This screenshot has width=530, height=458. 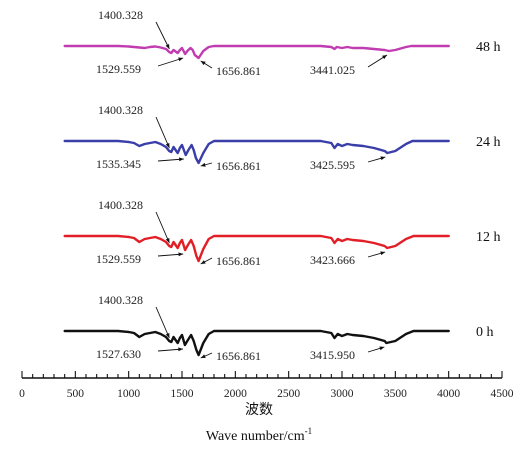 I want to click on series-label: 48 h, so click(x=488, y=47).